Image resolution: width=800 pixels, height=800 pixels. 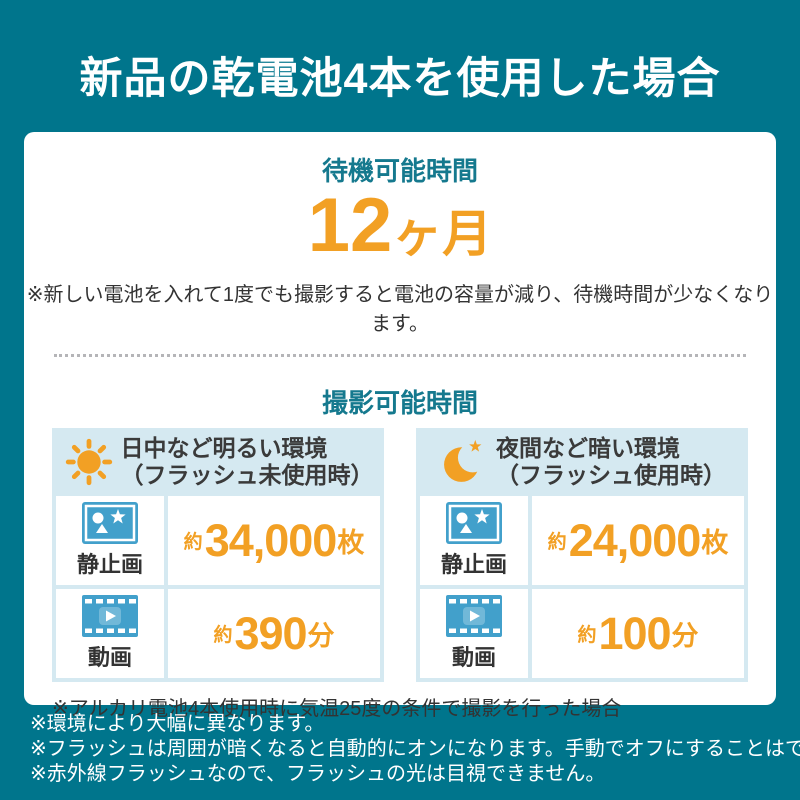 I want to click on moon-icon, so click(x=464, y=462).